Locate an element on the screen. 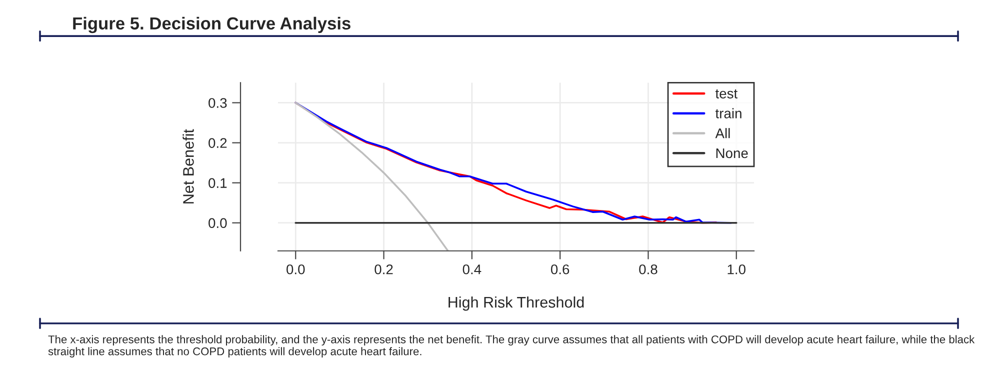  x-tick-label: 0.2 is located at coordinates (383, 269).